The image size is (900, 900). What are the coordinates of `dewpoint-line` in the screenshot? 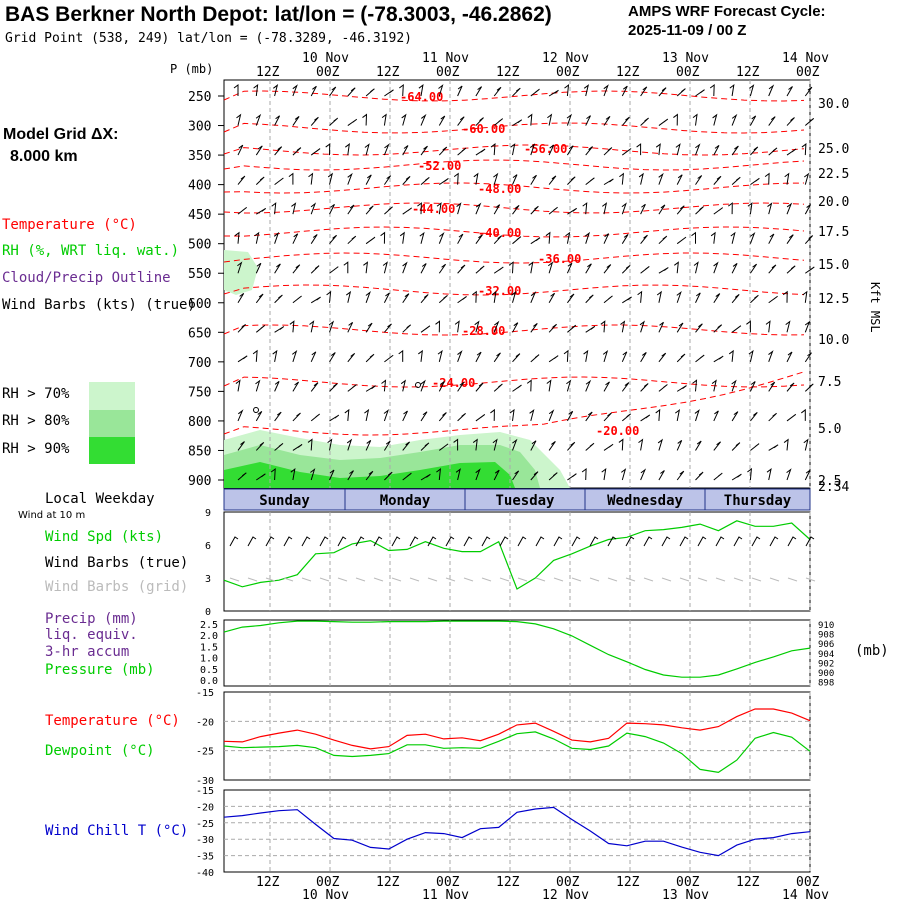 It's located at (517, 752).